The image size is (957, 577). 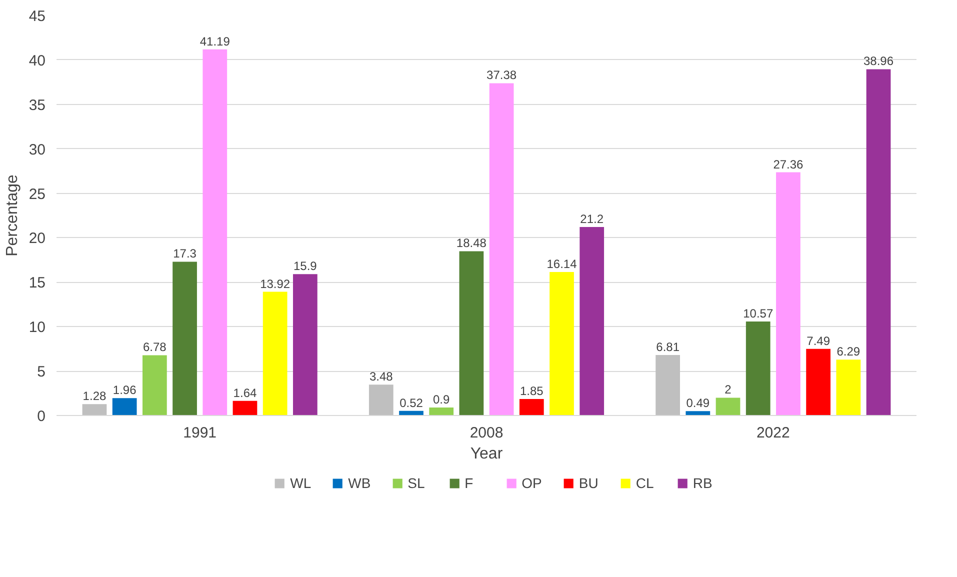 What do you see at coordinates (215, 41) in the screenshot?
I see `data-label: 41.19` at bounding box center [215, 41].